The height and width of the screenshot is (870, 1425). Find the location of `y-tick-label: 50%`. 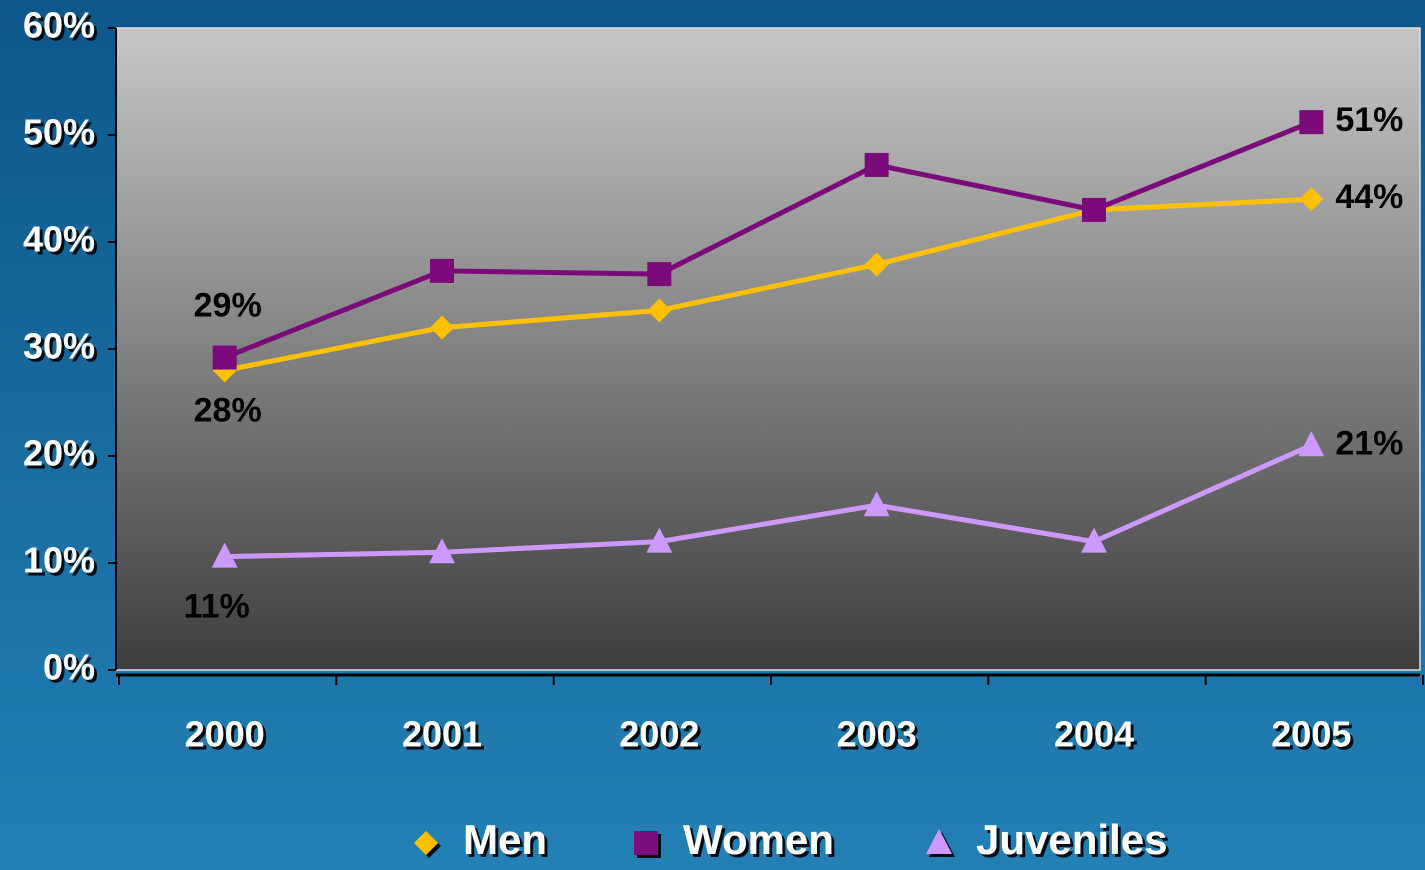

y-tick-label: 50% is located at coordinates (59, 132).